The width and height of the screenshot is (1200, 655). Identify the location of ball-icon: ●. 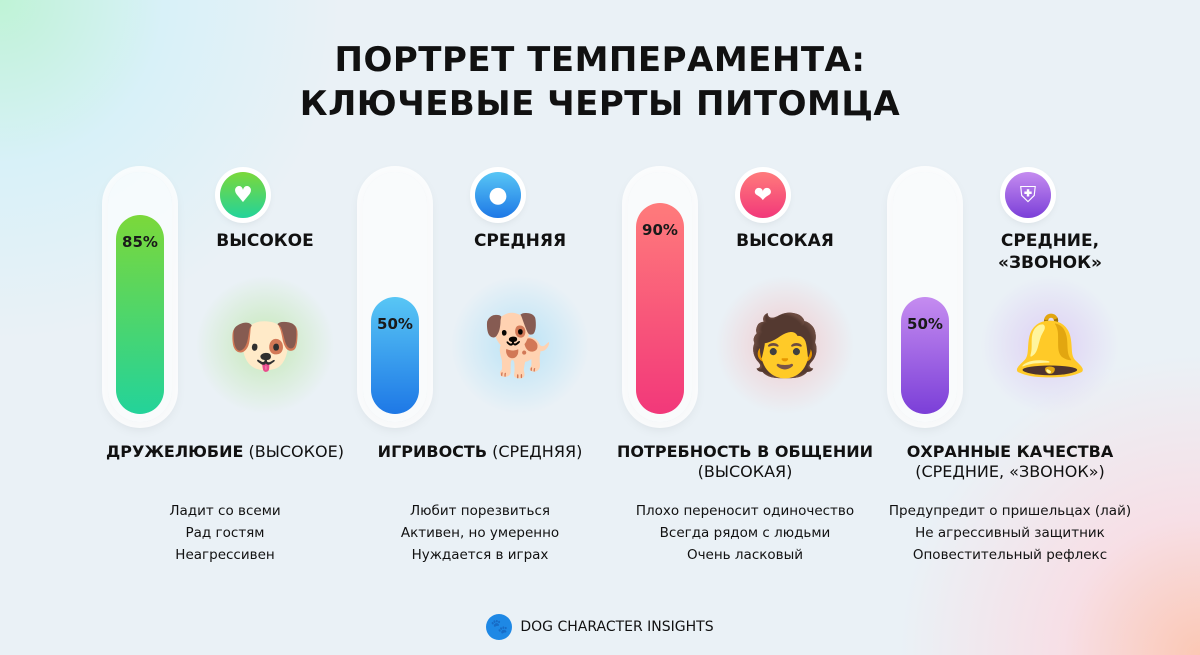
(498, 195).